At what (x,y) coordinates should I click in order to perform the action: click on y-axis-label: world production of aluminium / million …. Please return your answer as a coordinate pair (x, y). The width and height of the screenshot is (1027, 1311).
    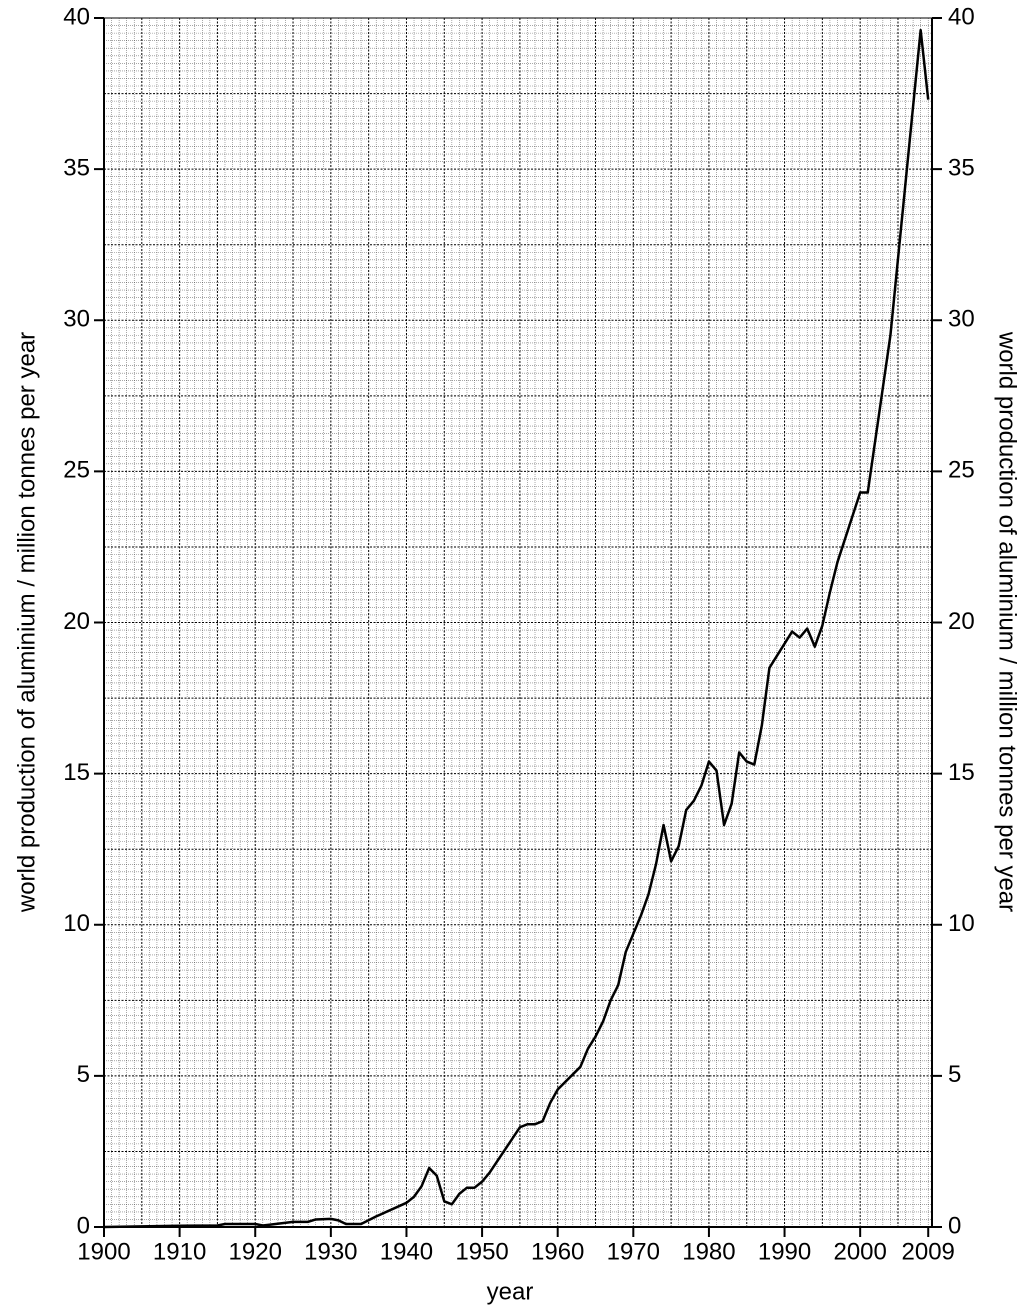
    Looking at the image, I should click on (26, 622).